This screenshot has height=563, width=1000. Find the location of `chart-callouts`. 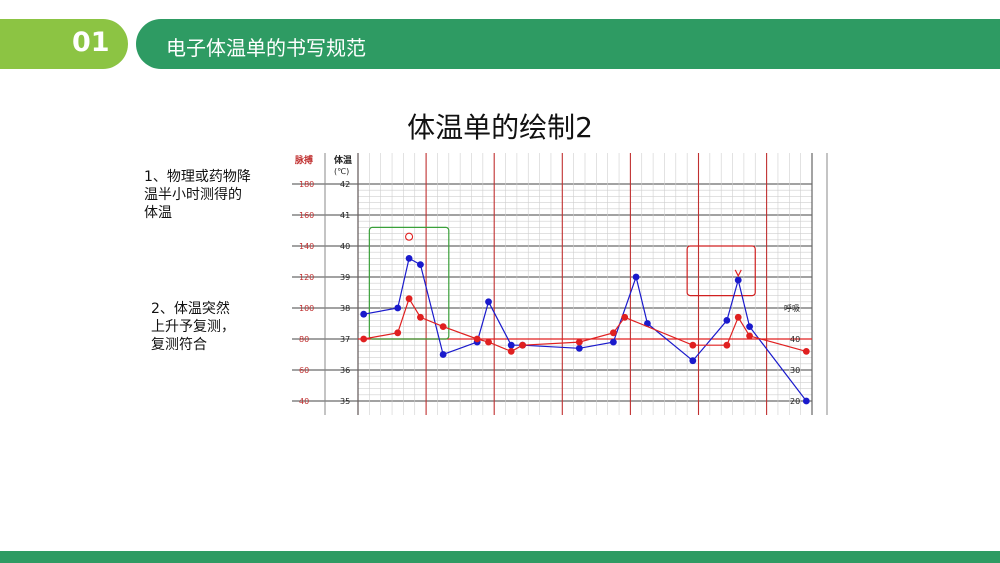

chart-callouts is located at coordinates (562, 283).